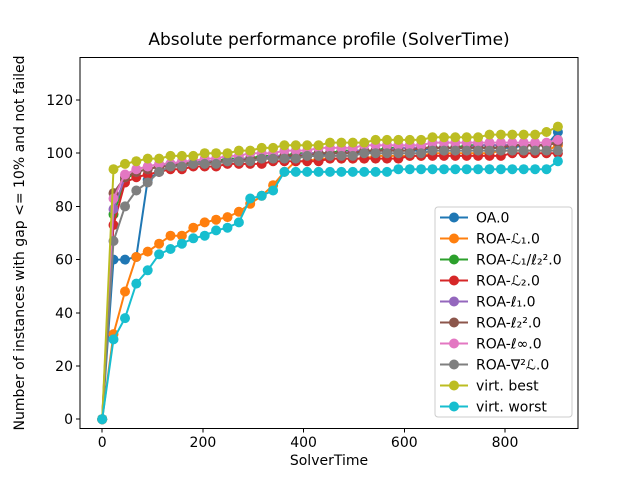  I want to click on legend-label-4: ROA-ℓ₁.0, so click(506, 303).